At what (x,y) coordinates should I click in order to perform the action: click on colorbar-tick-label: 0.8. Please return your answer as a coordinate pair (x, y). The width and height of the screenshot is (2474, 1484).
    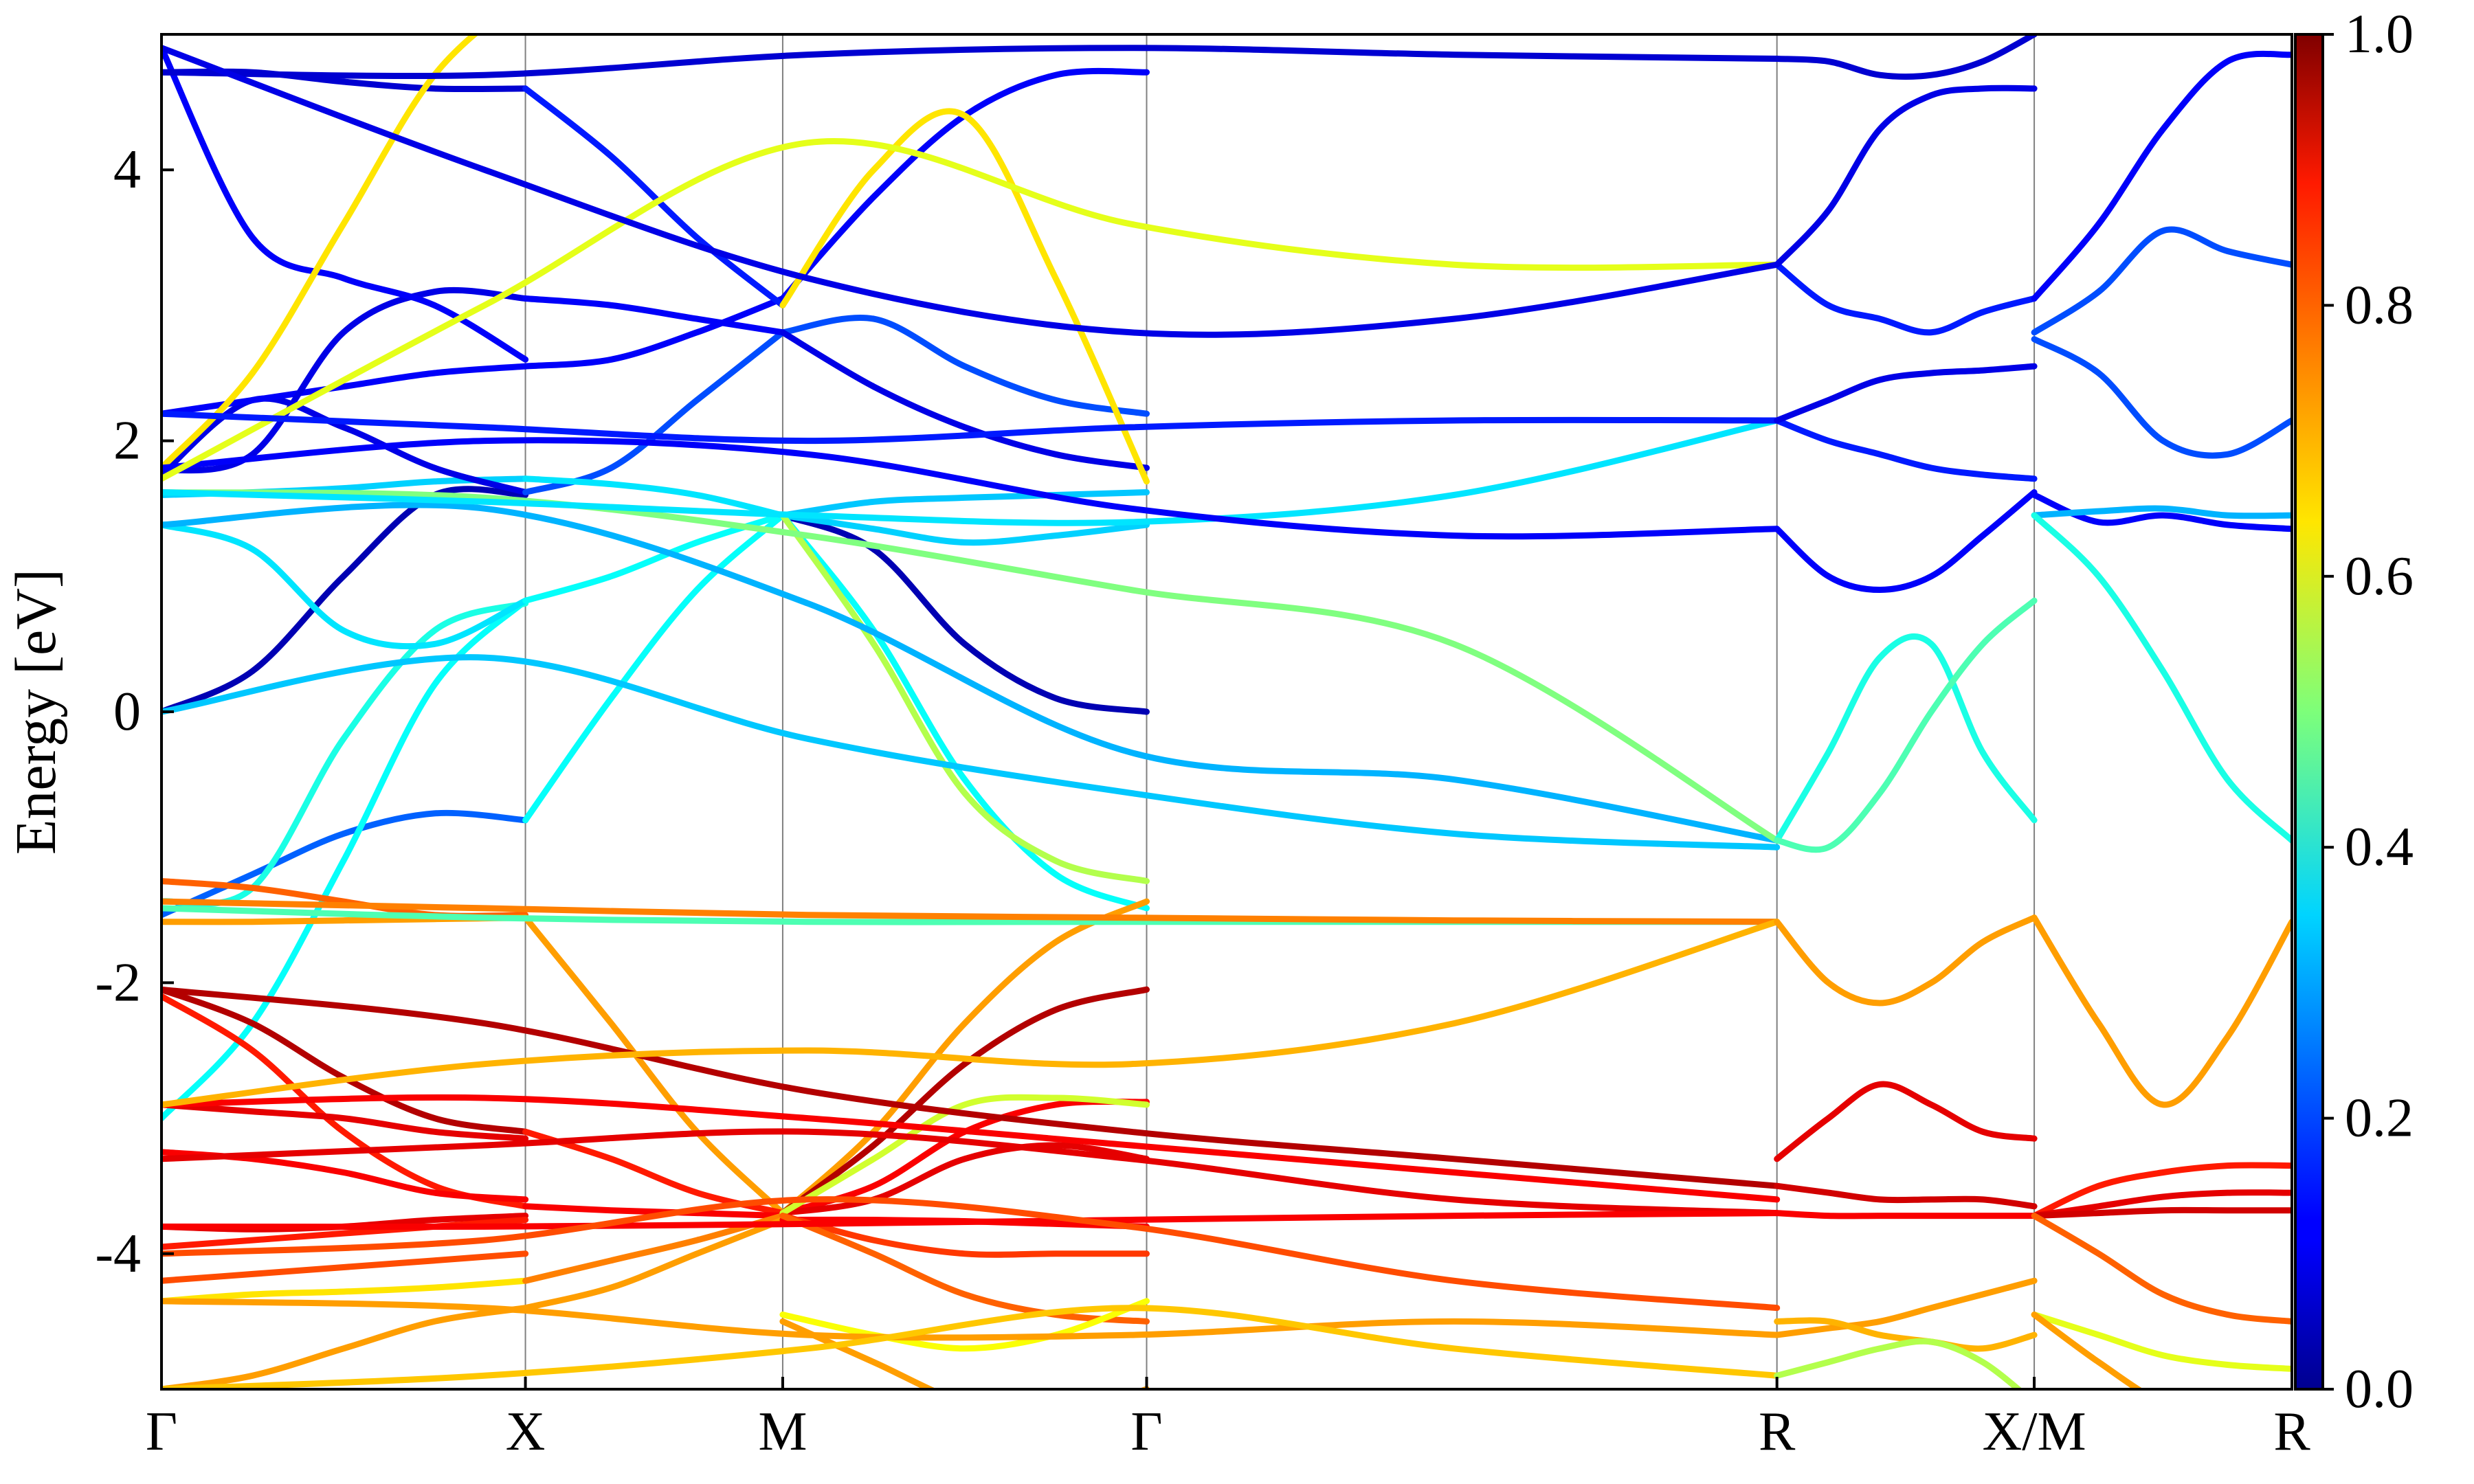
    Looking at the image, I should click on (2379, 305).